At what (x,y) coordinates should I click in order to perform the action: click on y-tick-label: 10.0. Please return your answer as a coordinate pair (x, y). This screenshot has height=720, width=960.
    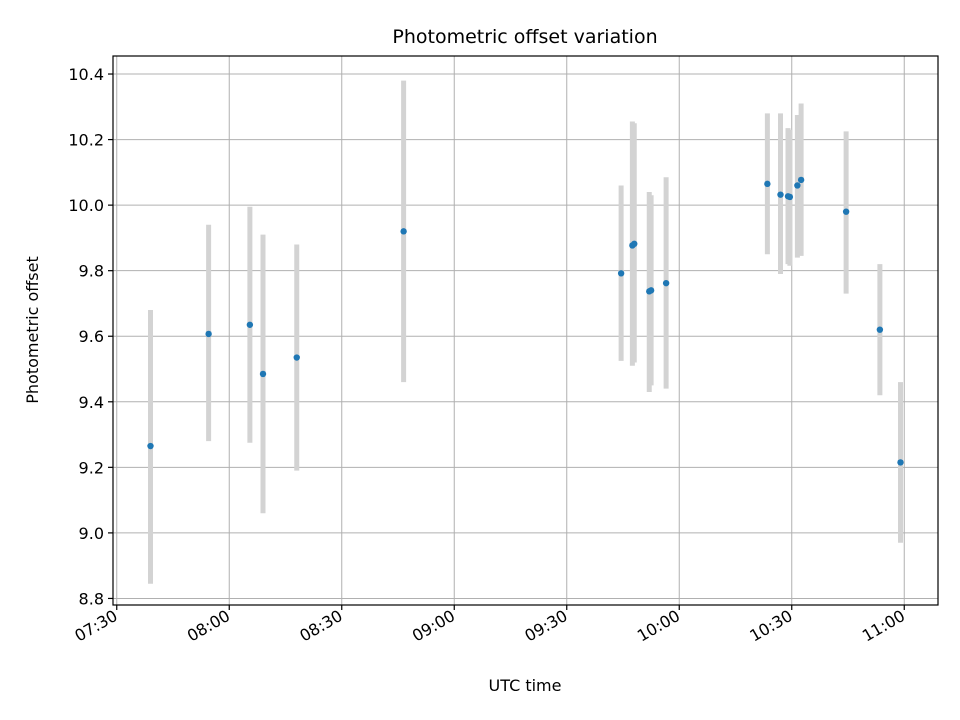
    Looking at the image, I should click on (86, 205).